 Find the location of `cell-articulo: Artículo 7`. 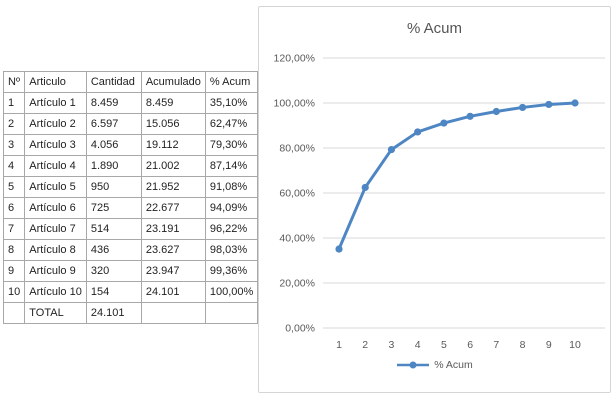

cell-articulo: Artículo 7 is located at coordinates (55, 229).